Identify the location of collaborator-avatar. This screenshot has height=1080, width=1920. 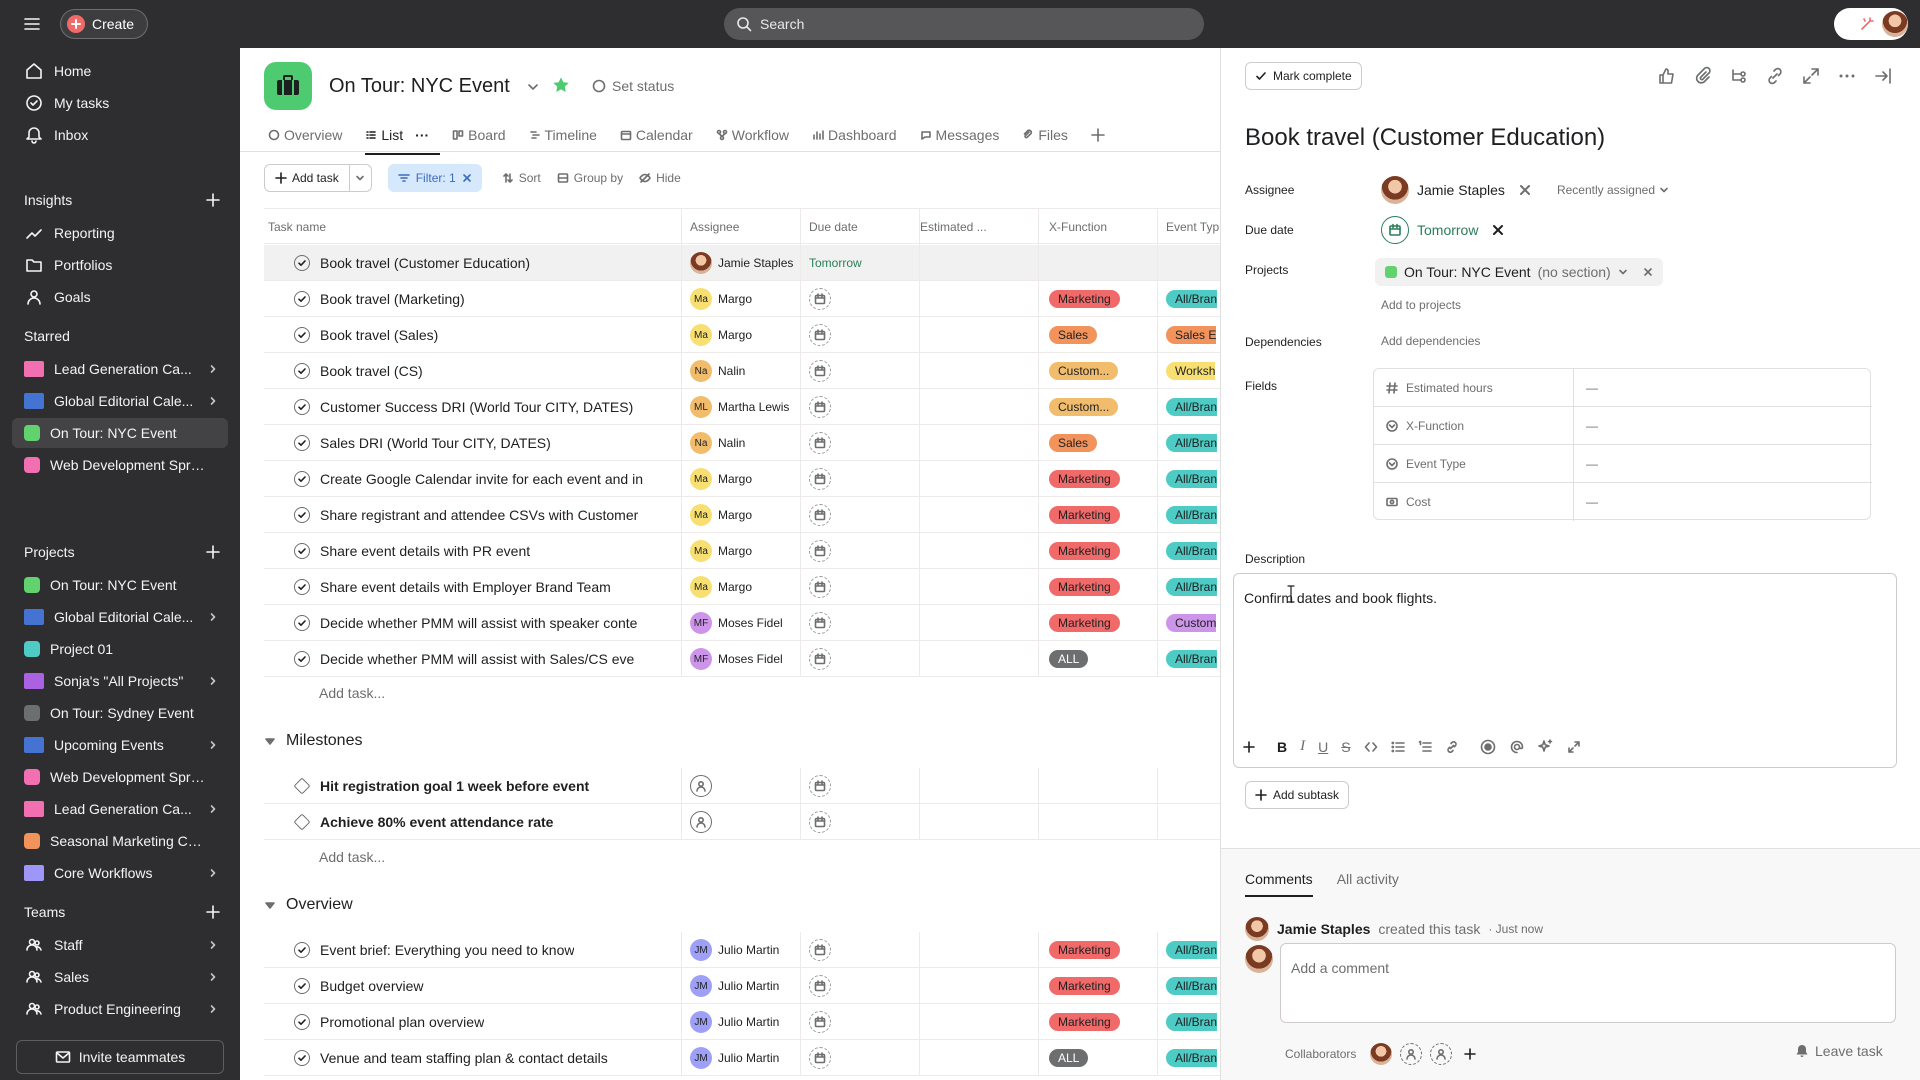
(1381, 1054).